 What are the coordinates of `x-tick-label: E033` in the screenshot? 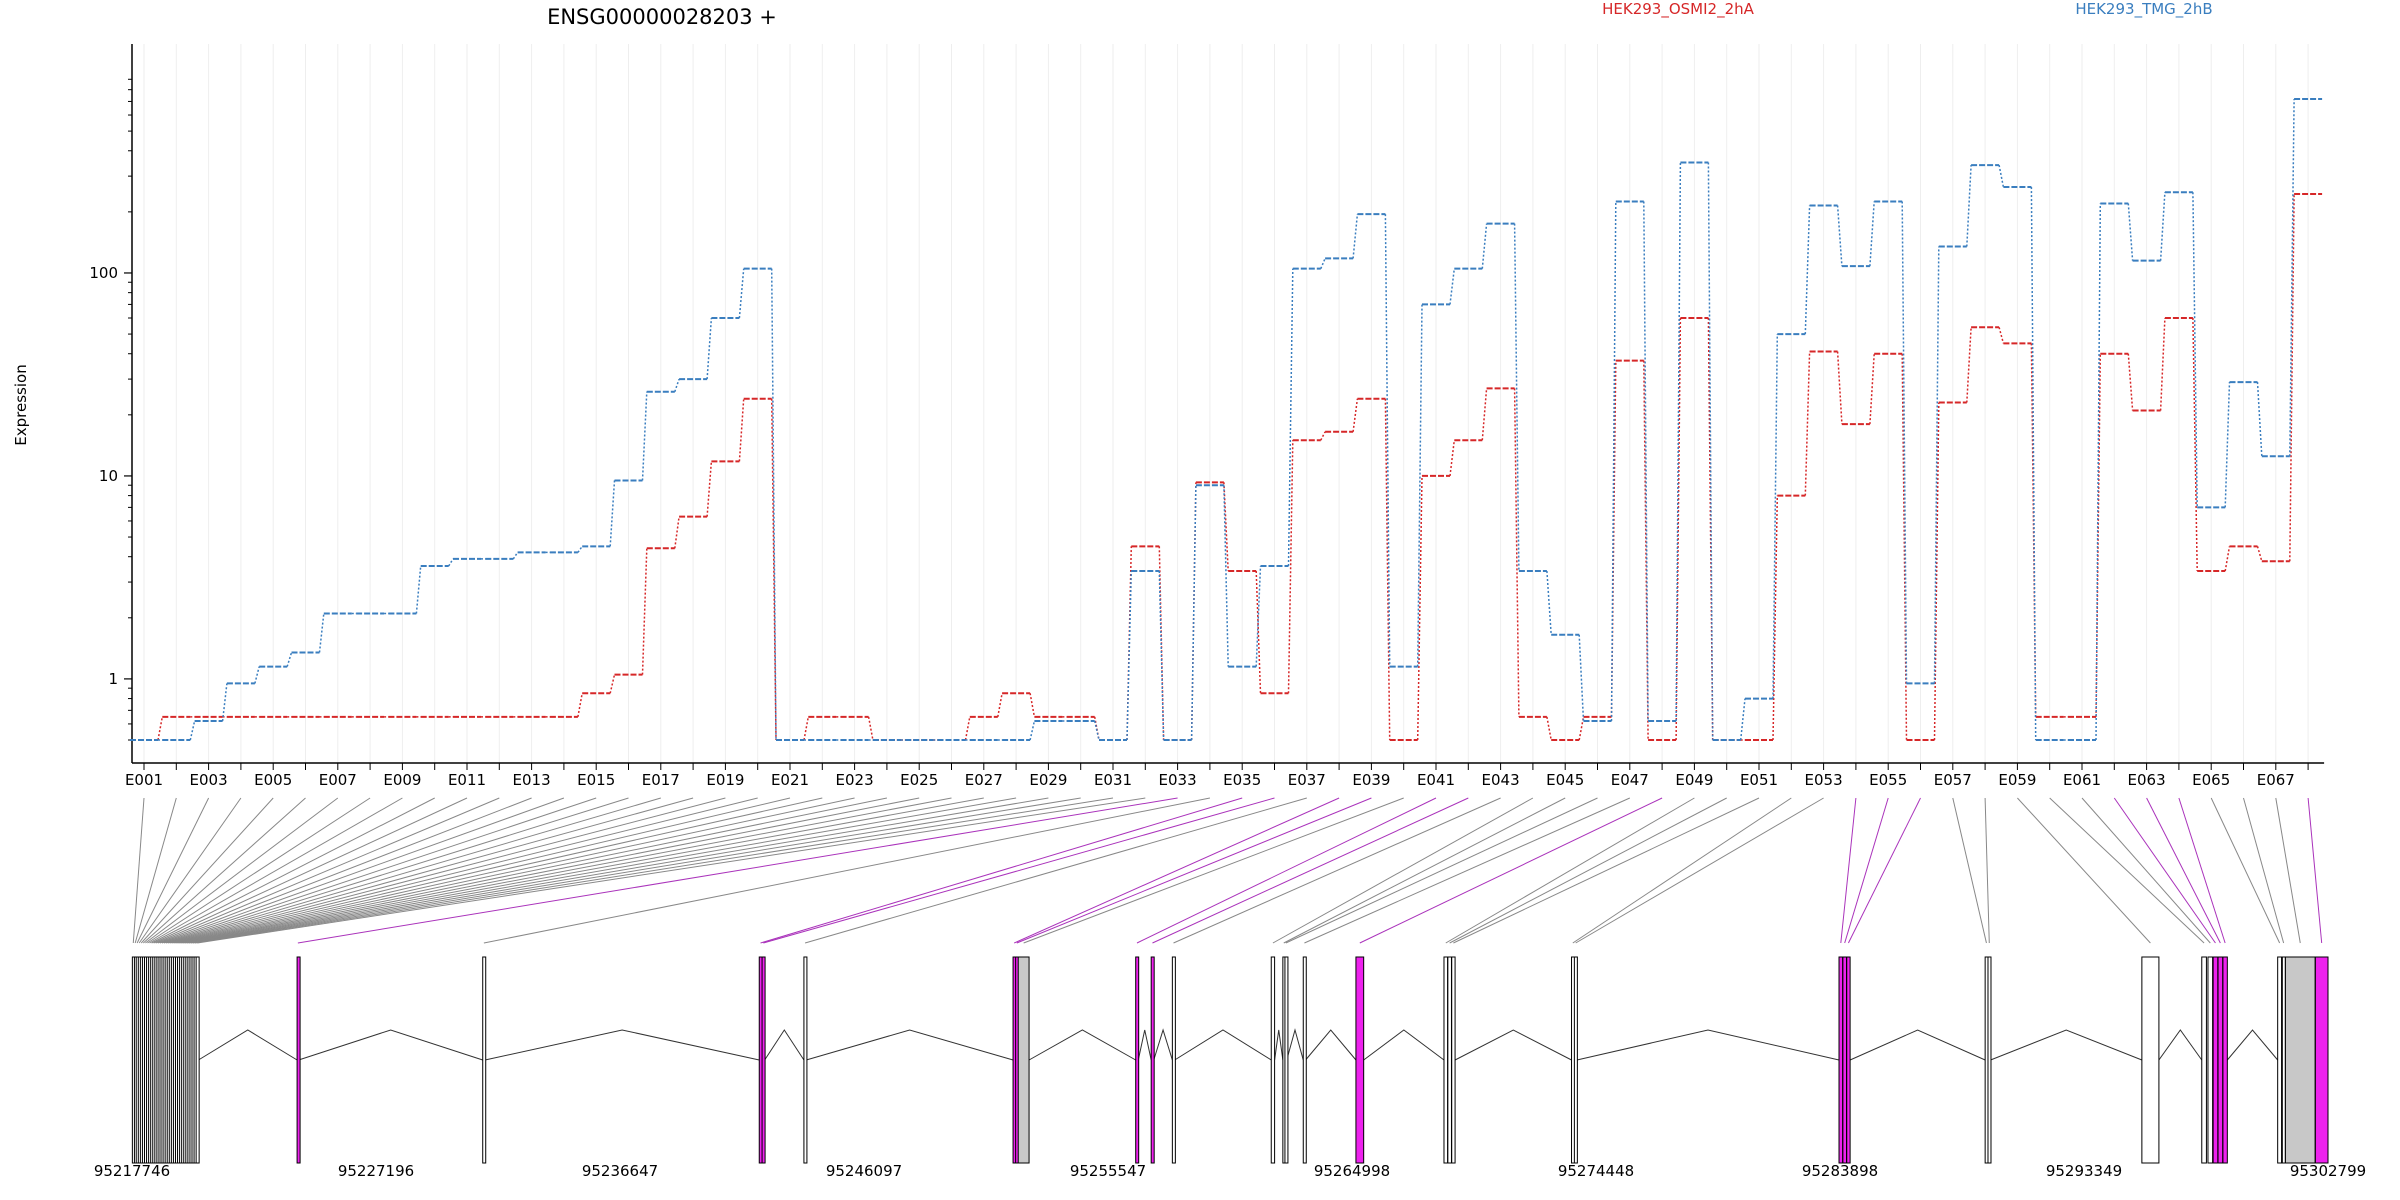 It's located at (1178, 780).